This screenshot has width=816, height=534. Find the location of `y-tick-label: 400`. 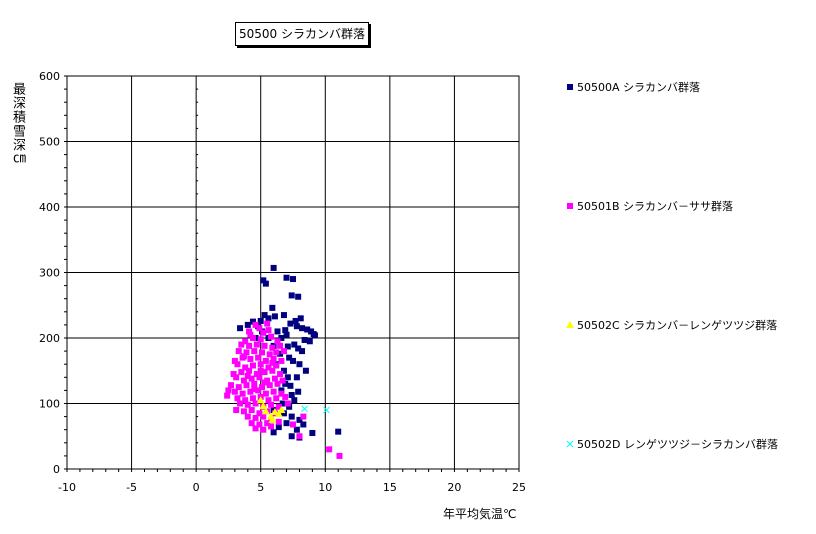

y-tick-label: 400 is located at coordinates (49, 207).